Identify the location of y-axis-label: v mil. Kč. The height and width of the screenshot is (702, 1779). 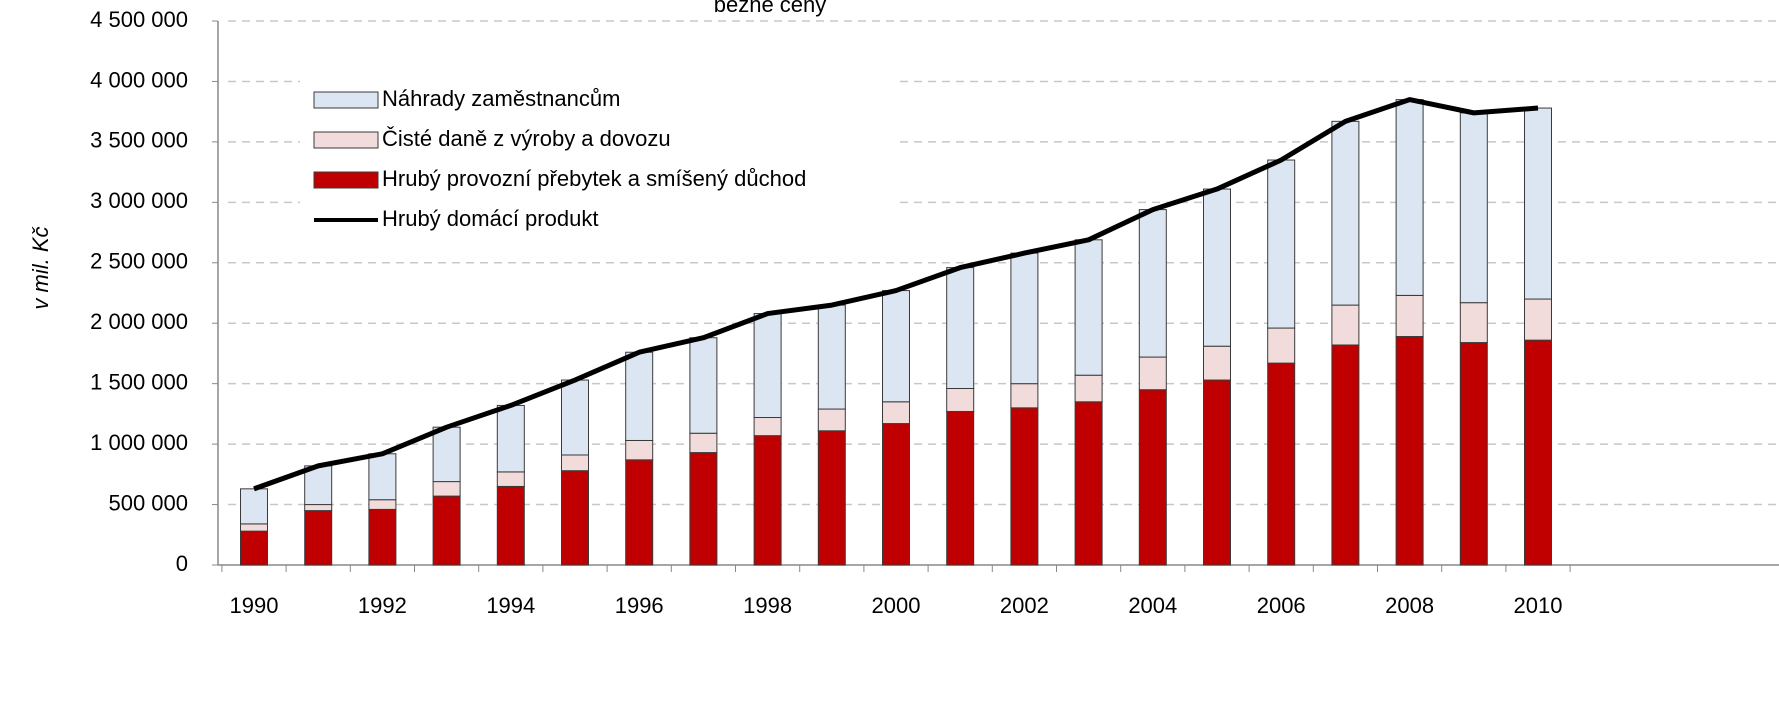
(40, 267).